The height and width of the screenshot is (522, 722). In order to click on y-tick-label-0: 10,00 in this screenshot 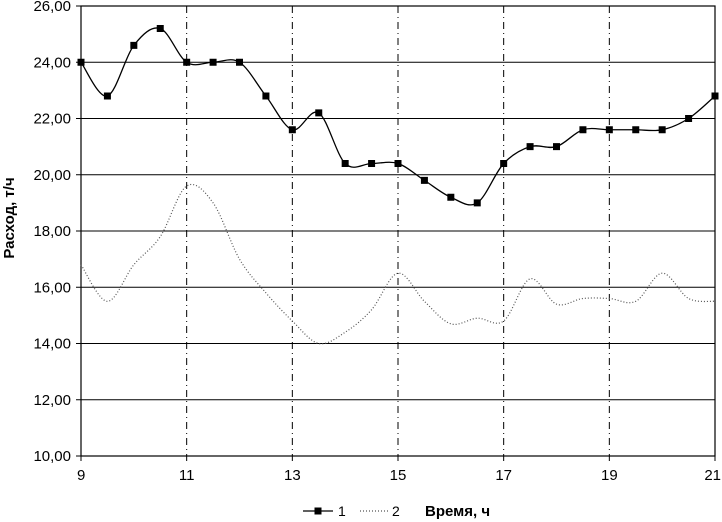, I will do `click(52, 456)`.